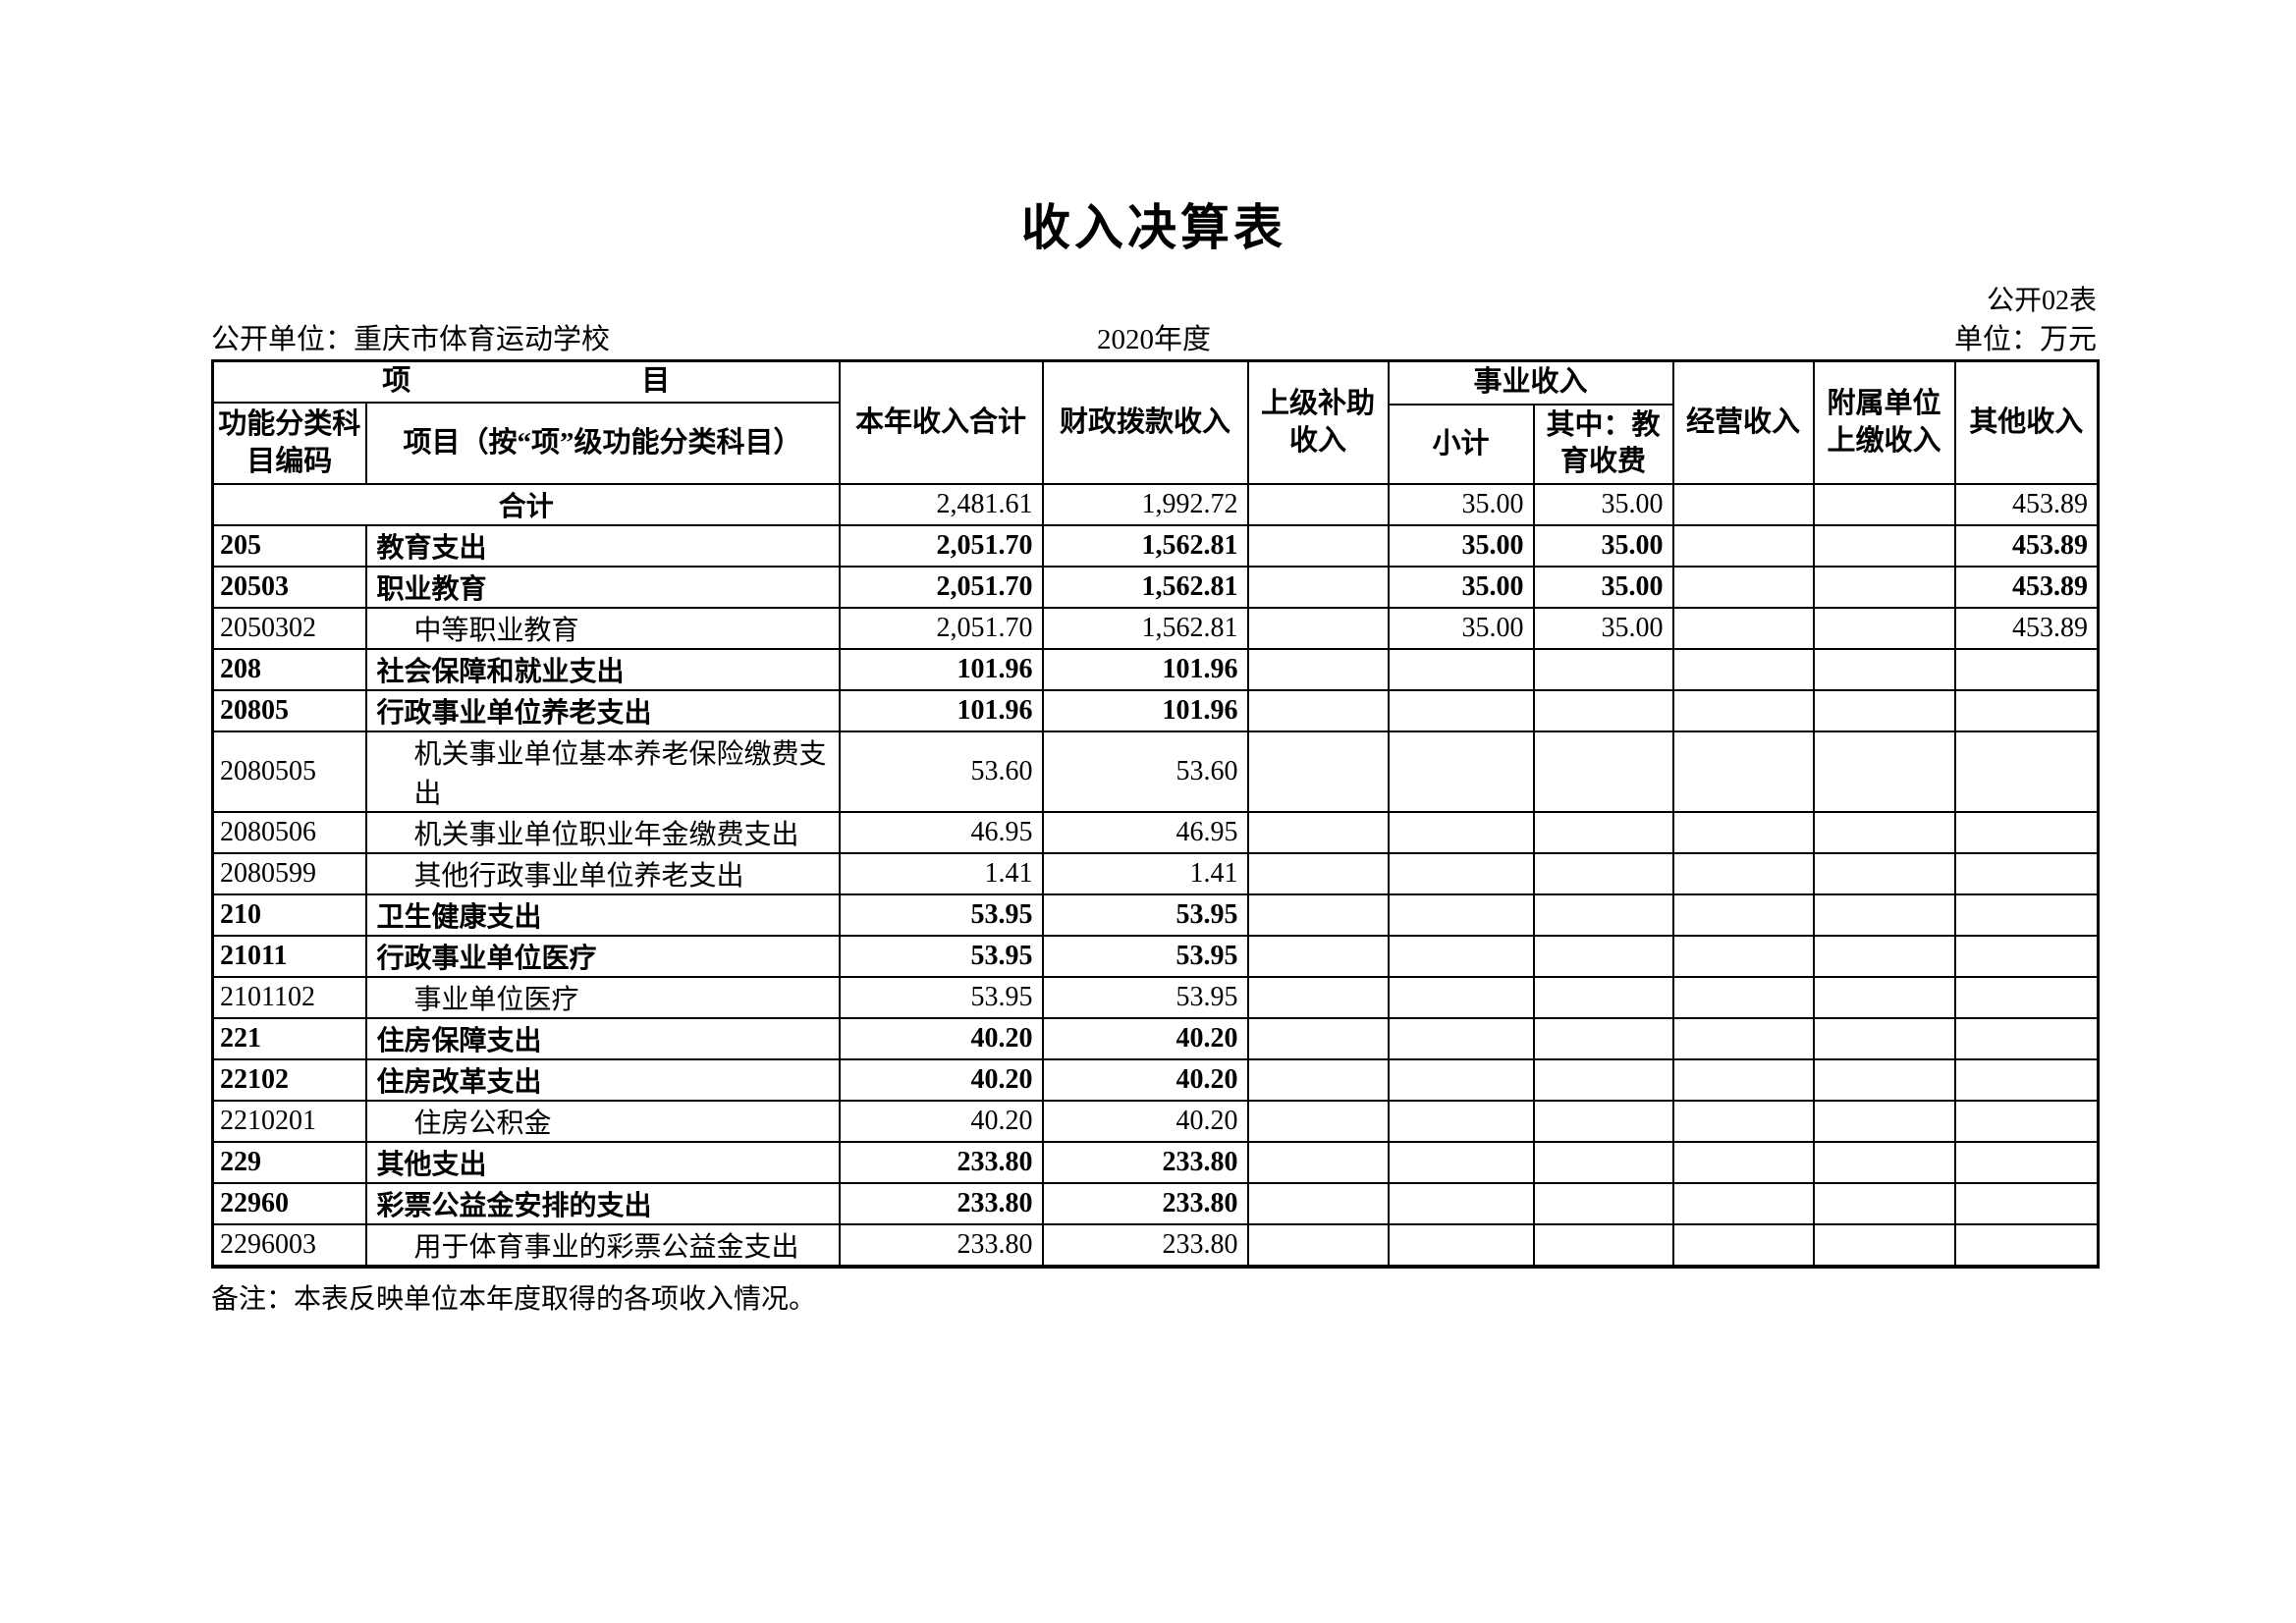 The width and height of the screenshot is (2296, 1623). I want to click on cell-code: 2210201, so click(289, 1122).